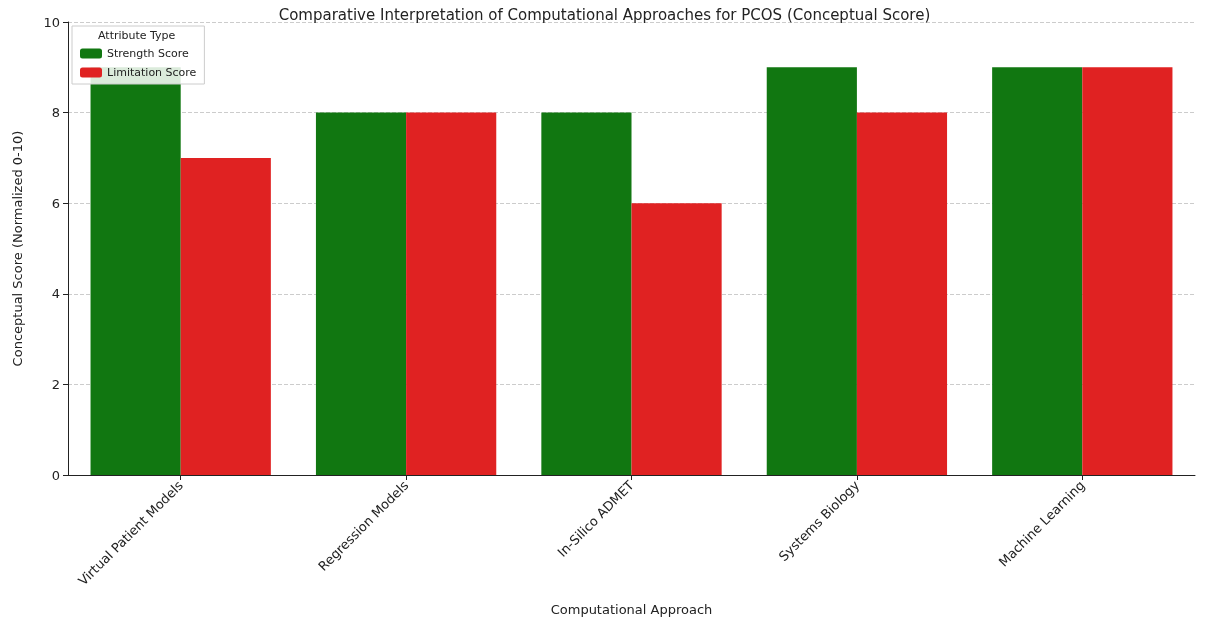 The height and width of the screenshot is (625, 1209). Describe the element at coordinates (631, 609) in the screenshot. I see `x-axis-title: Computational Approach` at that location.